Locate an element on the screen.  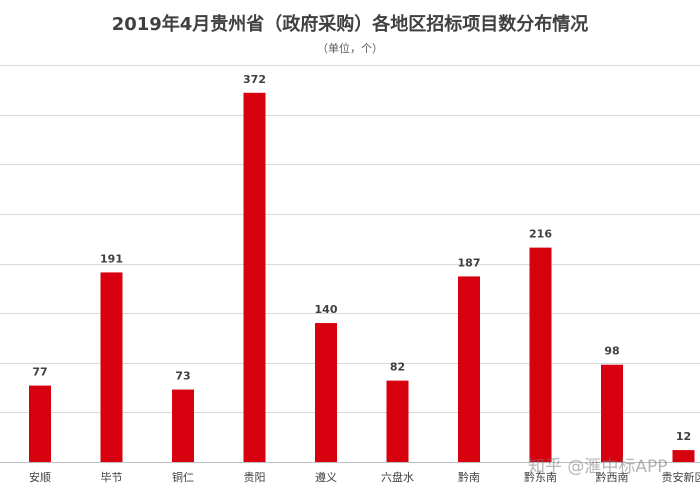
data-label-1: 191 is located at coordinates (111, 258).